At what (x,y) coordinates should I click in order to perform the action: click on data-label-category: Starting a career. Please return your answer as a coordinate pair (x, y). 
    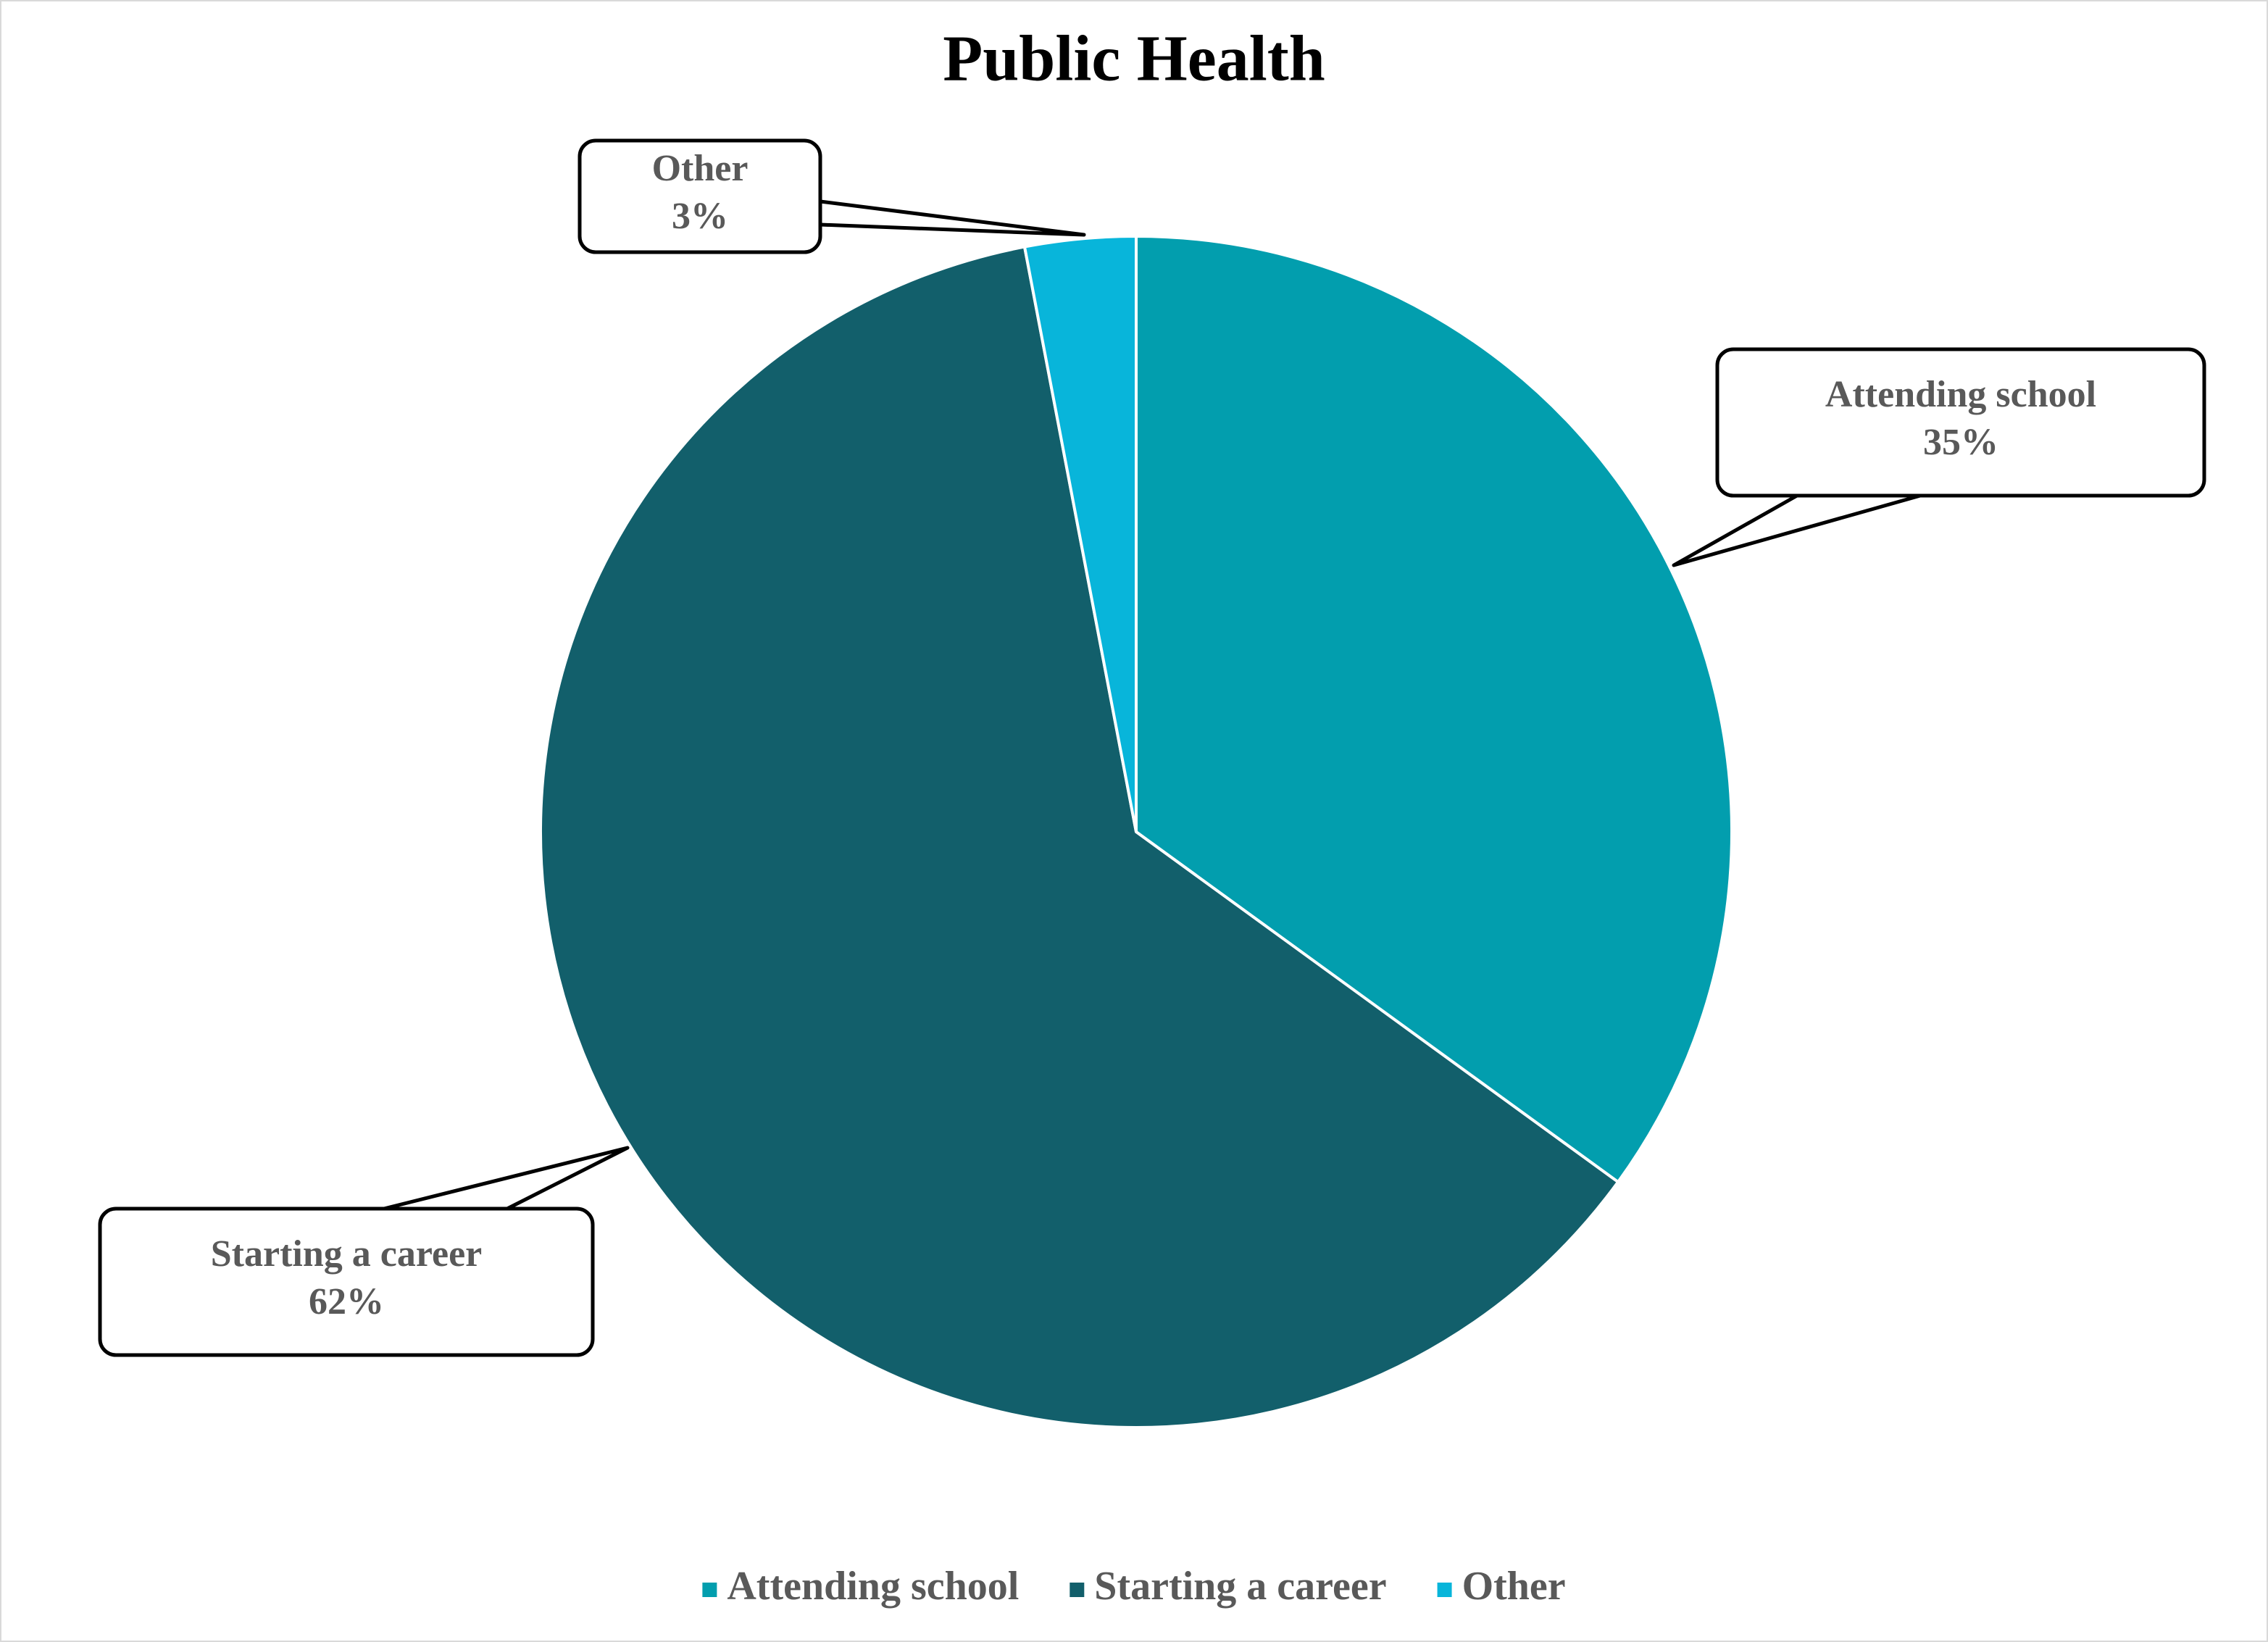
    Looking at the image, I should click on (347, 1254).